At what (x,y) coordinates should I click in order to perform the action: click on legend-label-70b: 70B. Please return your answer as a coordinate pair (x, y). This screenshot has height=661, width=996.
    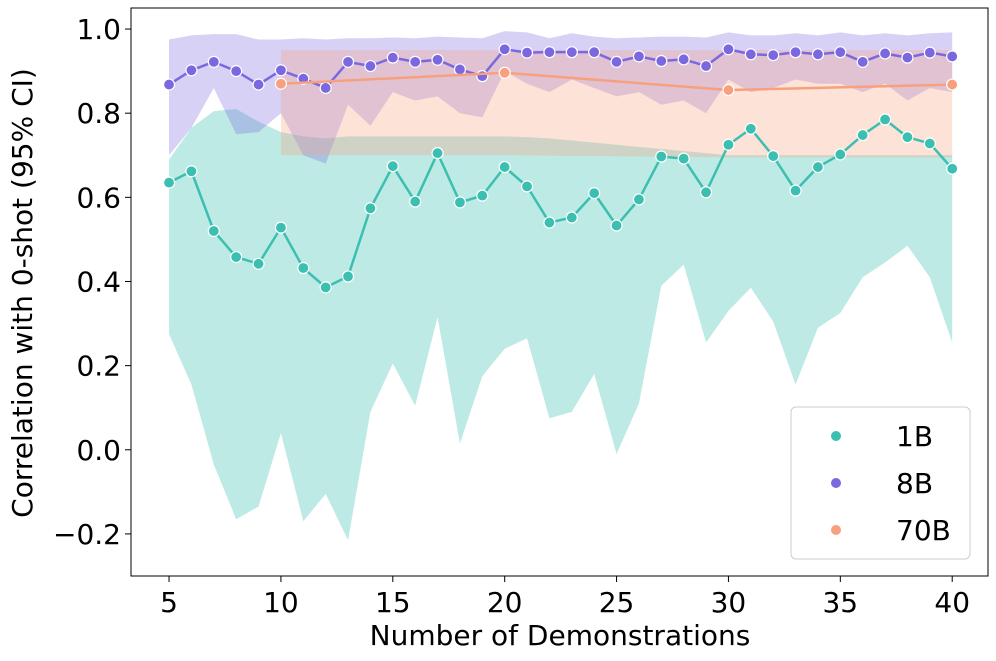
    Looking at the image, I should click on (923, 530).